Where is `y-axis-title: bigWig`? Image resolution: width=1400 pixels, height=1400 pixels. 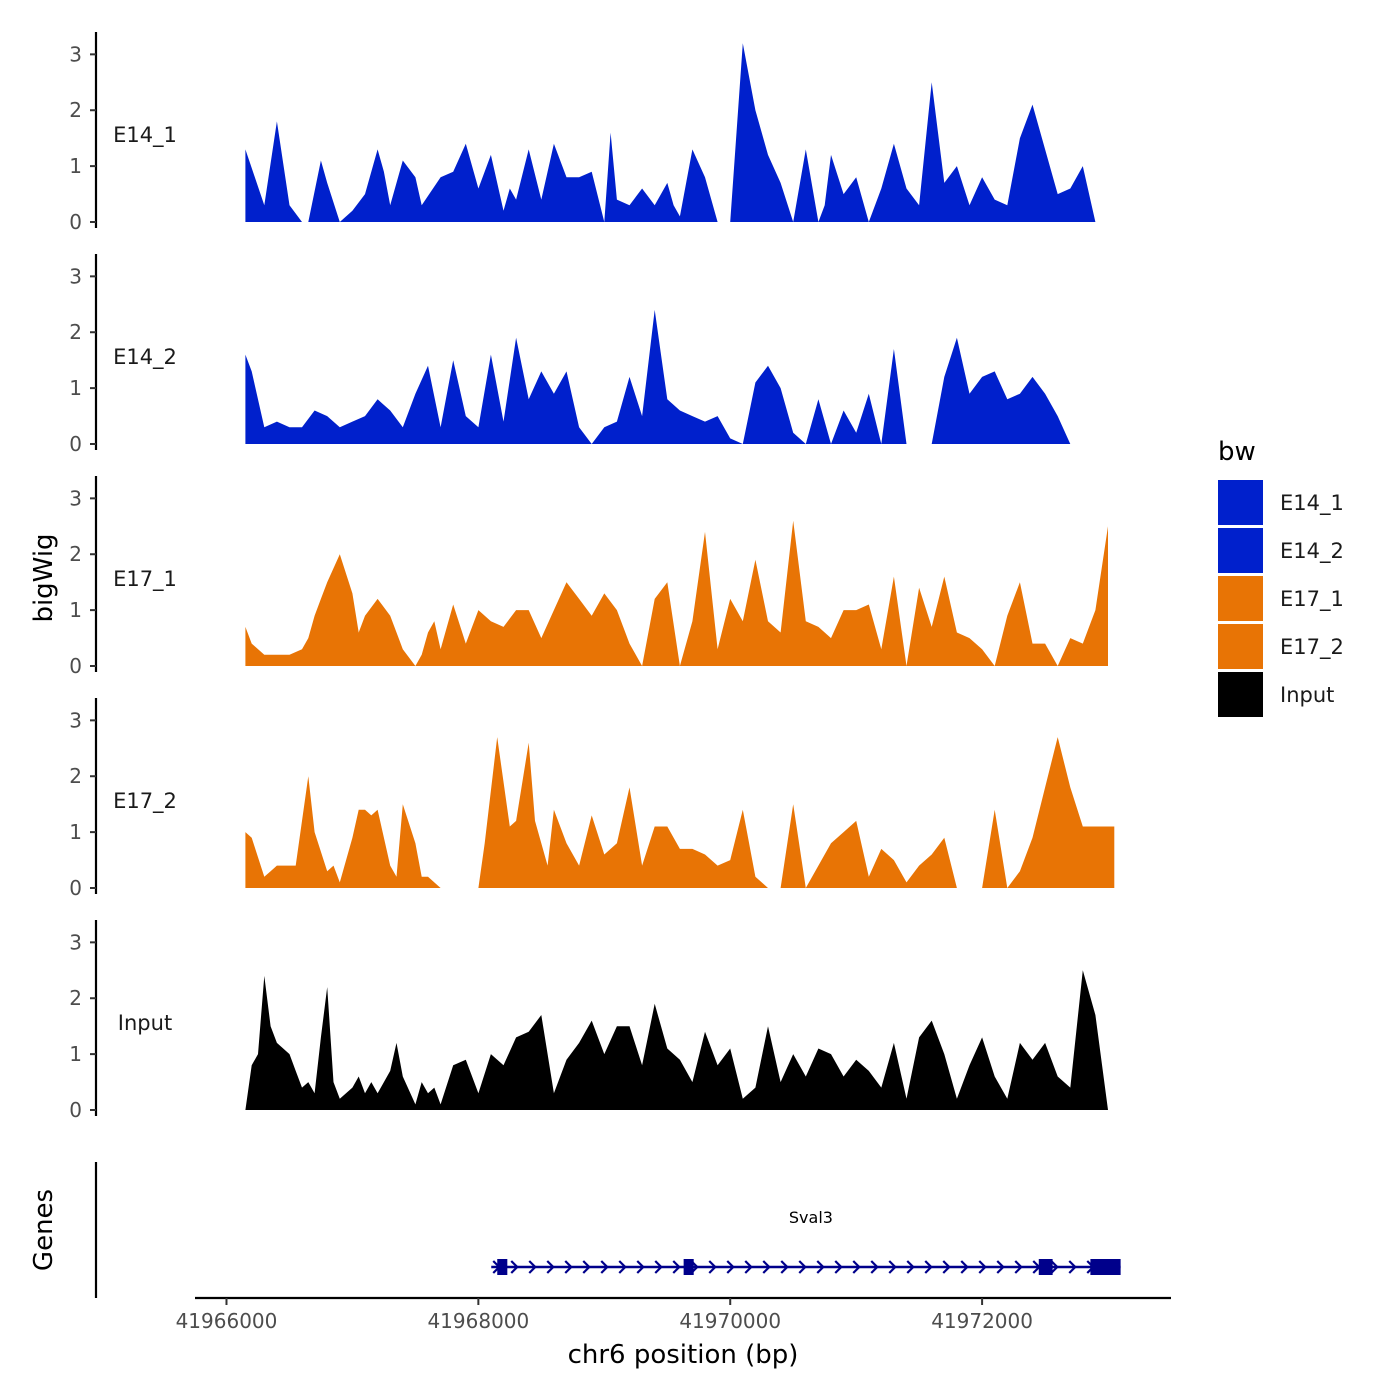 y-axis-title: bigWig is located at coordinates (44, 577).